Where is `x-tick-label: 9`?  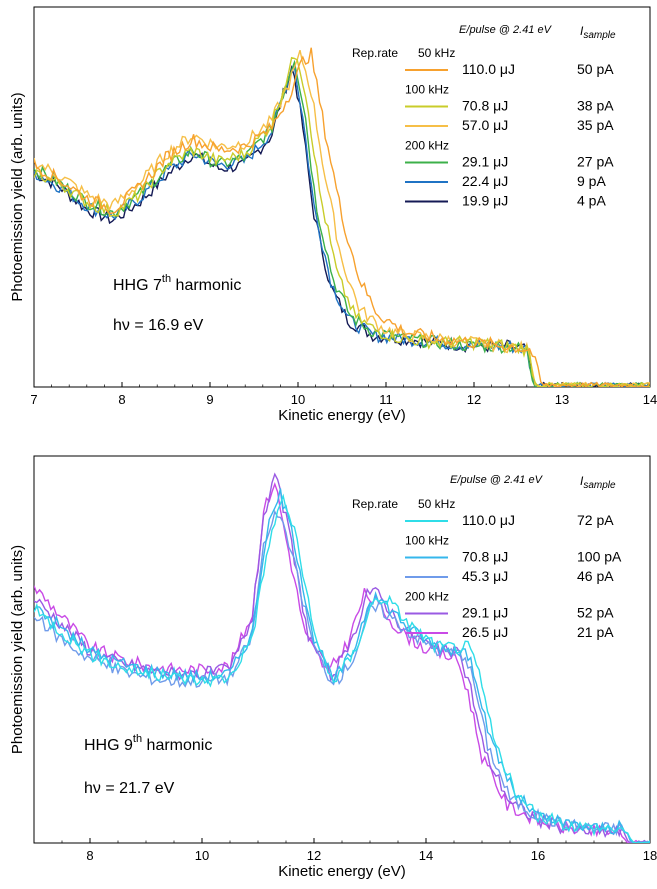 x-tick-label: 9 is located at coordinates (209, 399).